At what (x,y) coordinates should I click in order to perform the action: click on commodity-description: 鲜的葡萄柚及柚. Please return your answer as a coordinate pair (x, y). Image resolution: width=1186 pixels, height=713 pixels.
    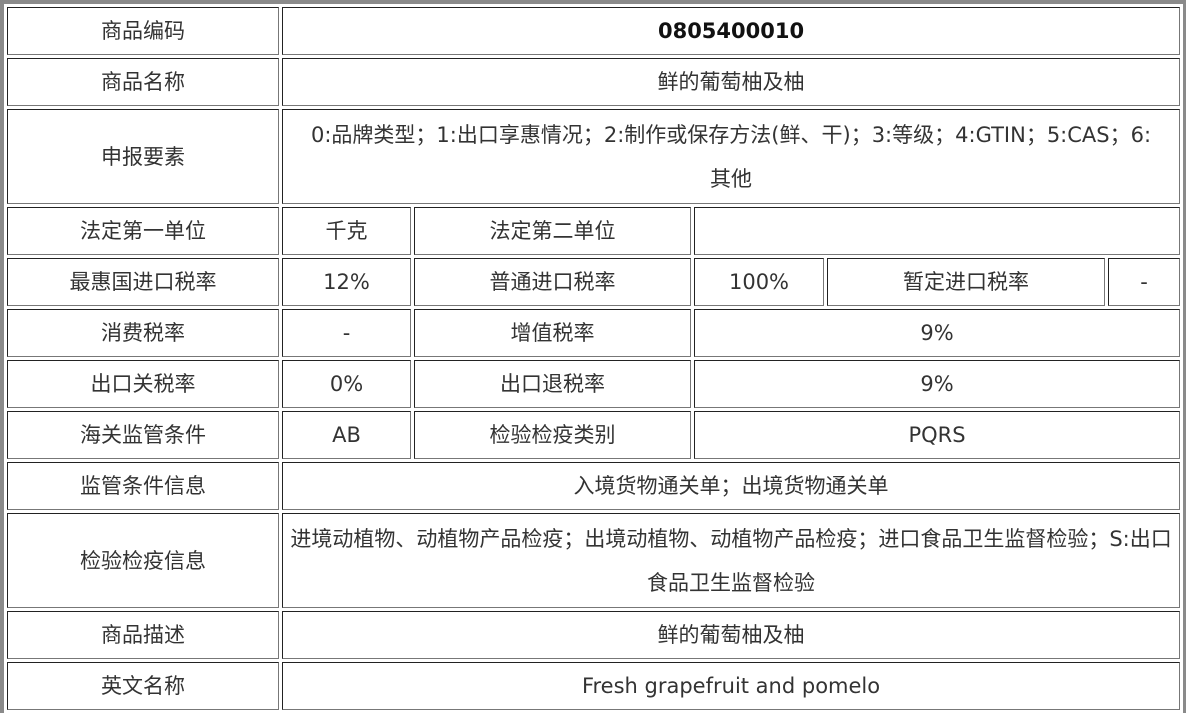
    Looking at the image, I should click on (731, 635).